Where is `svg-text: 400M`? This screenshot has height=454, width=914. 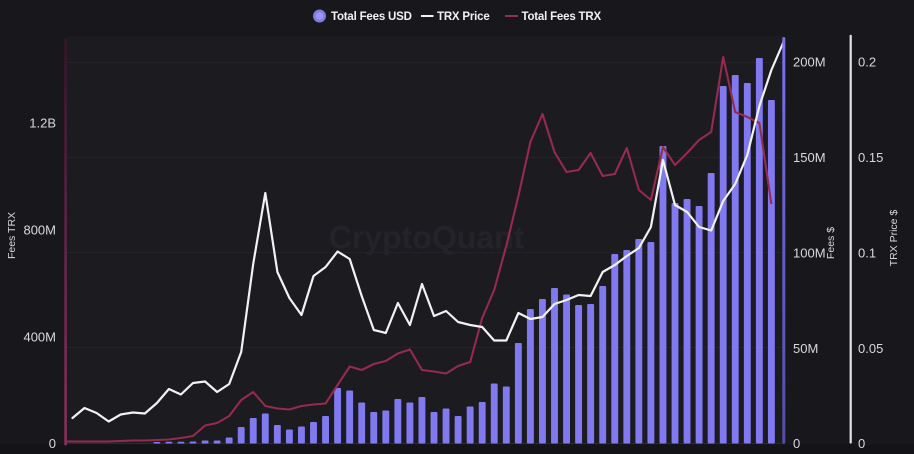
svg-text: 400M is located at coordinates (39, 336).